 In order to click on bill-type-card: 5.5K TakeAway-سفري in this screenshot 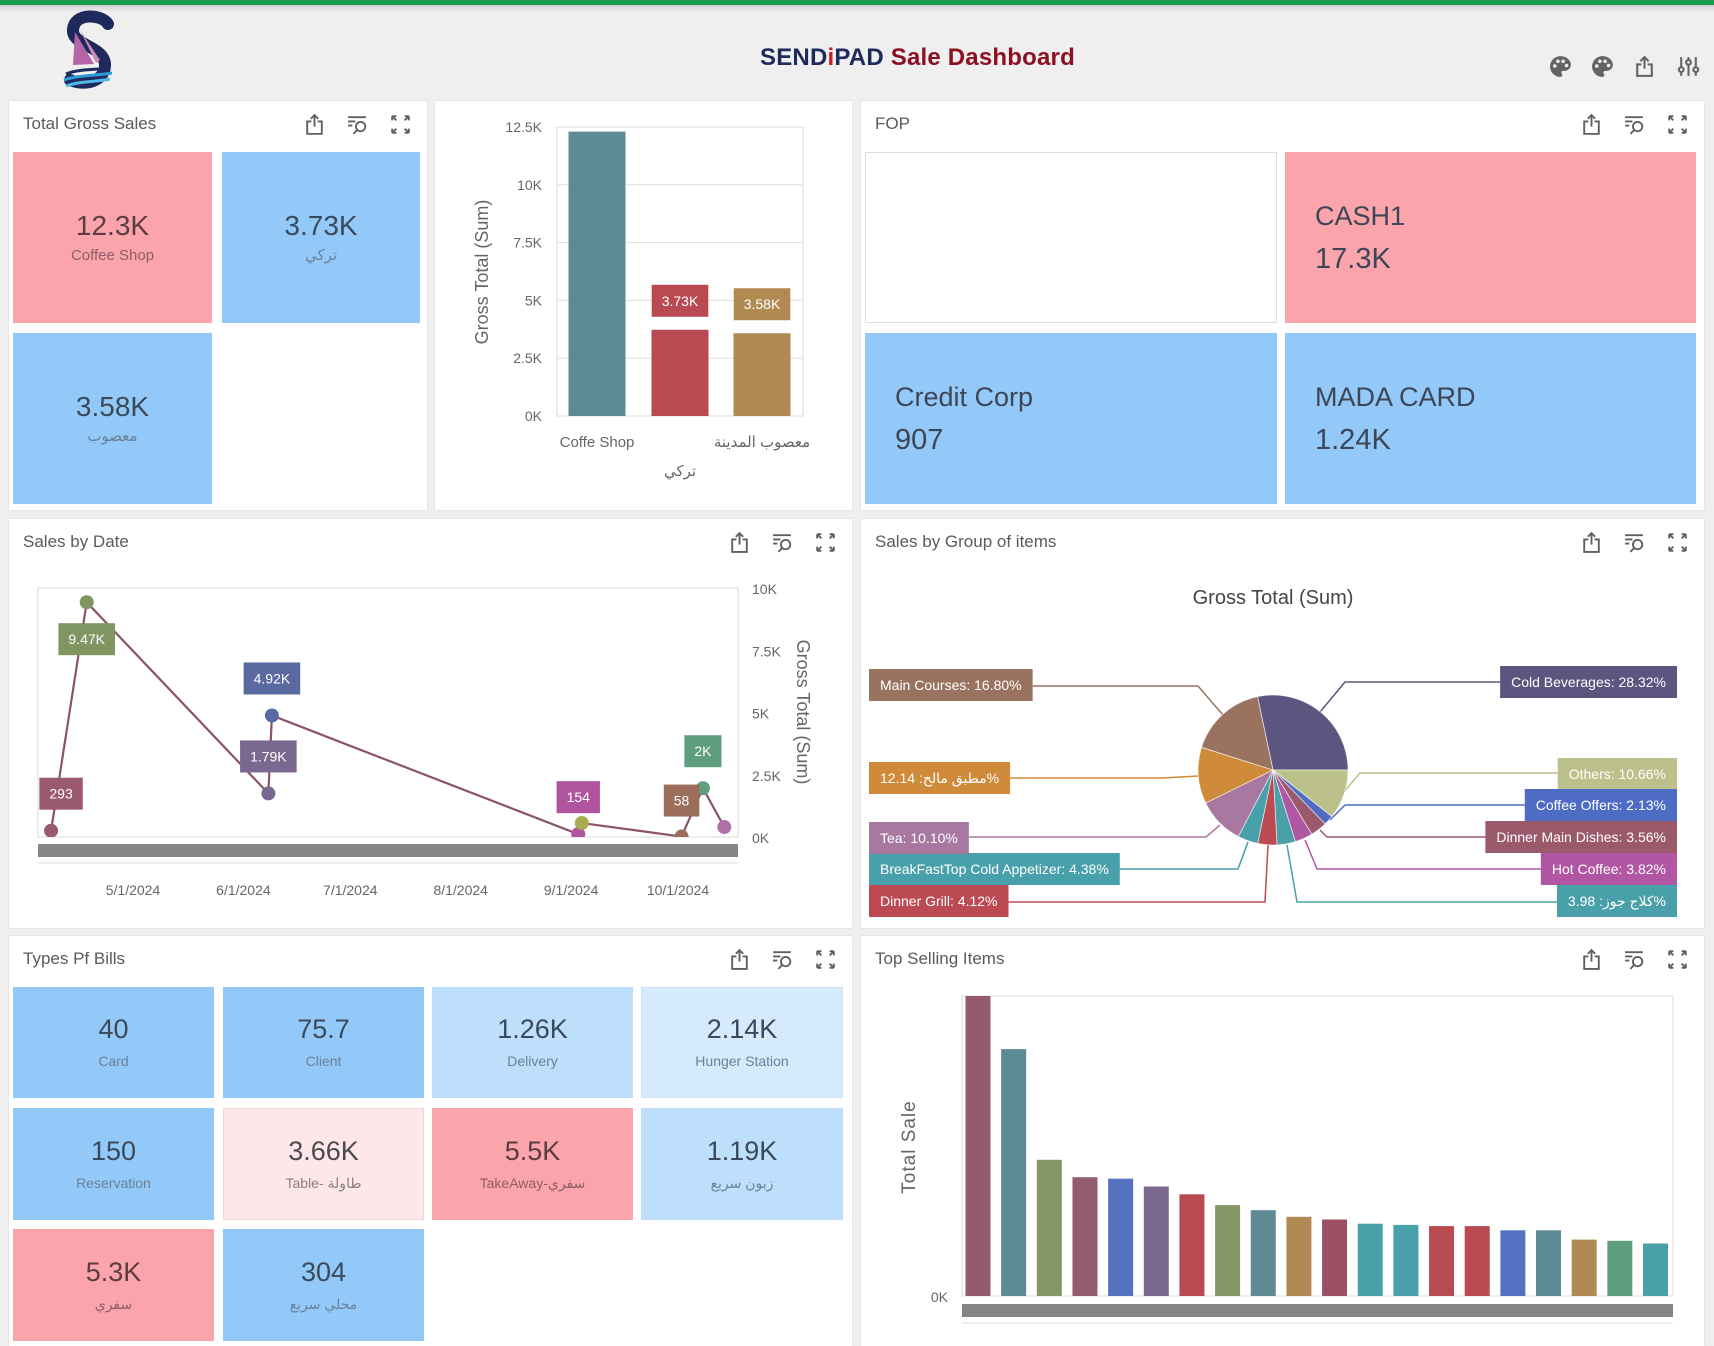, I will do `click(532, 1164)`.